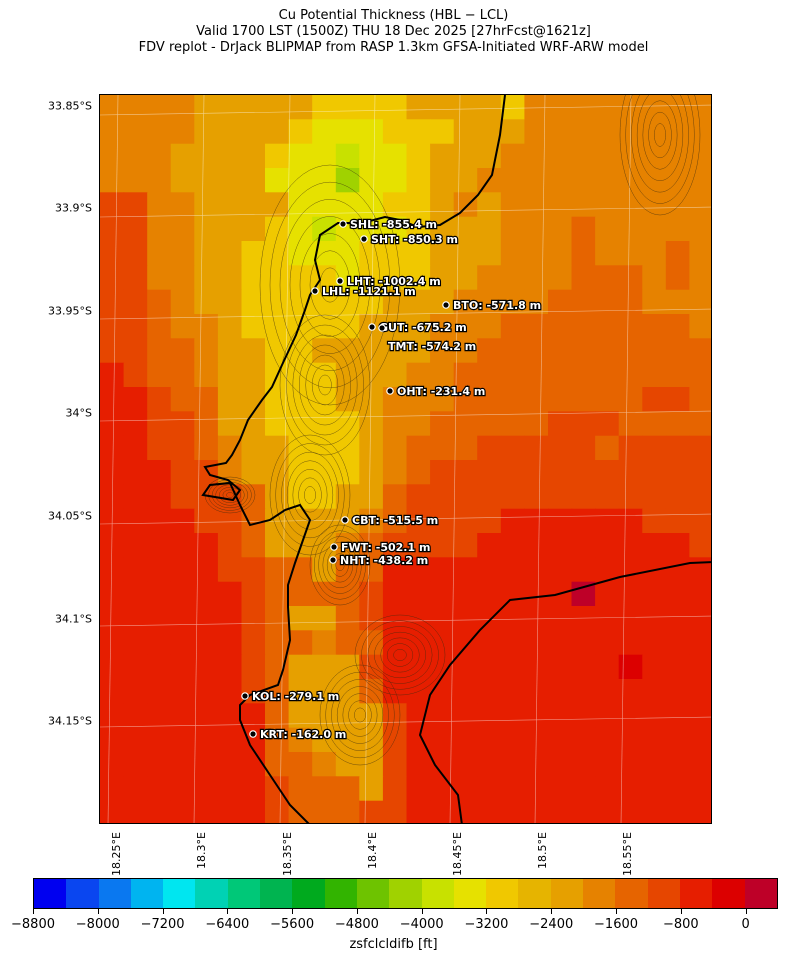 This screenshot has width=787, height=962. I want to click on lon-label: 18.3°E, so click(201, 850).